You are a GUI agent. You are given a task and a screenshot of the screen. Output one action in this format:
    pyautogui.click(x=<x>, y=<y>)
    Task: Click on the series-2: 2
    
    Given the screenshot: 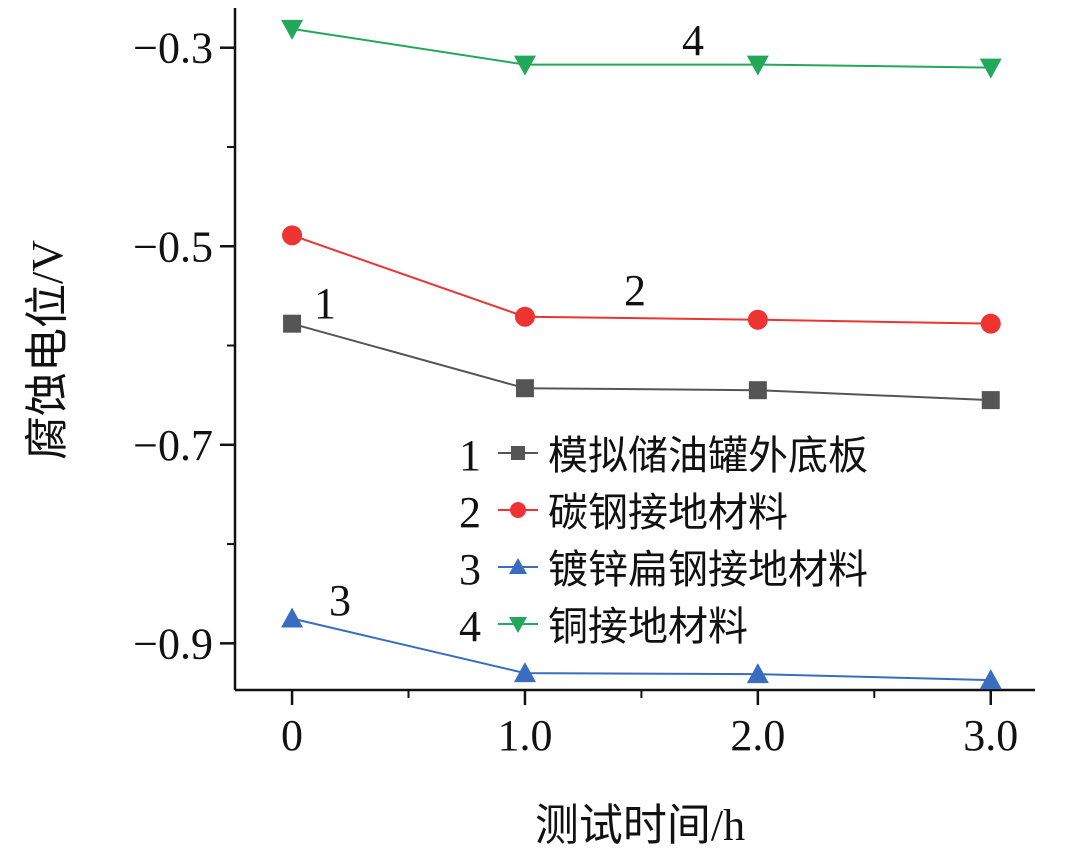 What is the action you would take?
    pyautogui.click(x=641, y=279)
    